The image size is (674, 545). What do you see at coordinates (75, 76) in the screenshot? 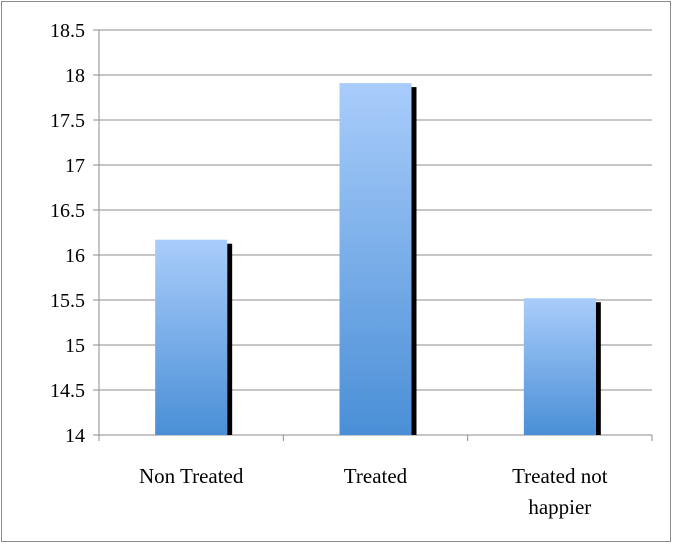
I see `y-tick-label: 18` at bounding box center [75, 76].